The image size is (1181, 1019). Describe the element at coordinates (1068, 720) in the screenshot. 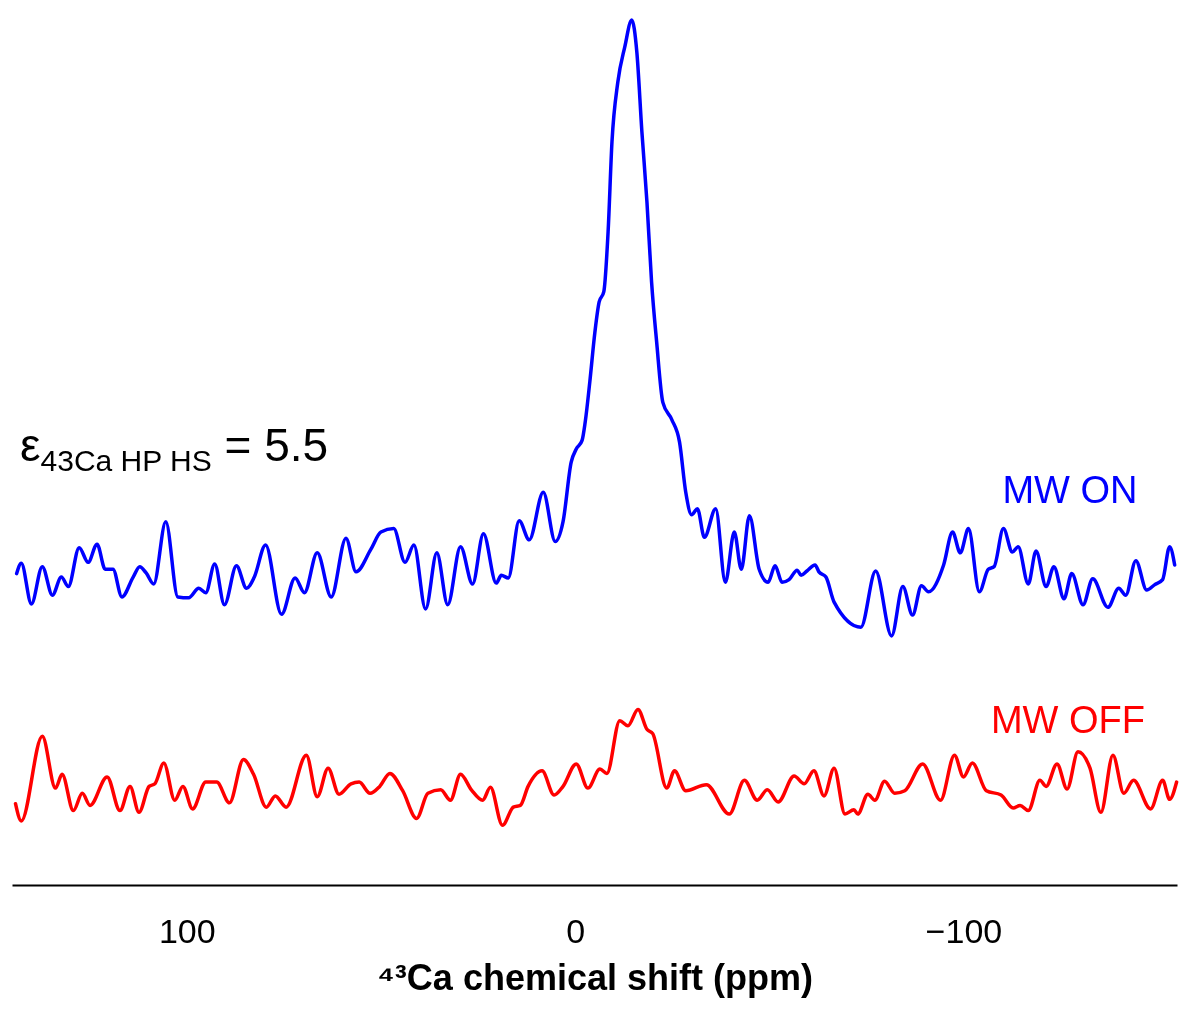

I see `series-label: MW OFF` at that location.